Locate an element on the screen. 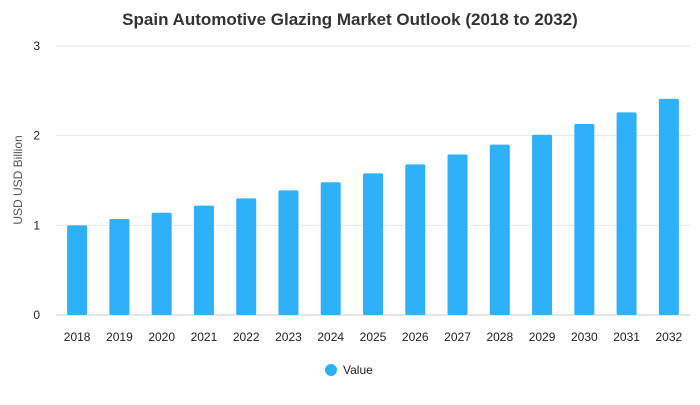 The width and height of the screenshot is (700, 405). x-tick-label-2027: 2027 is located at coordinates (457, 337).